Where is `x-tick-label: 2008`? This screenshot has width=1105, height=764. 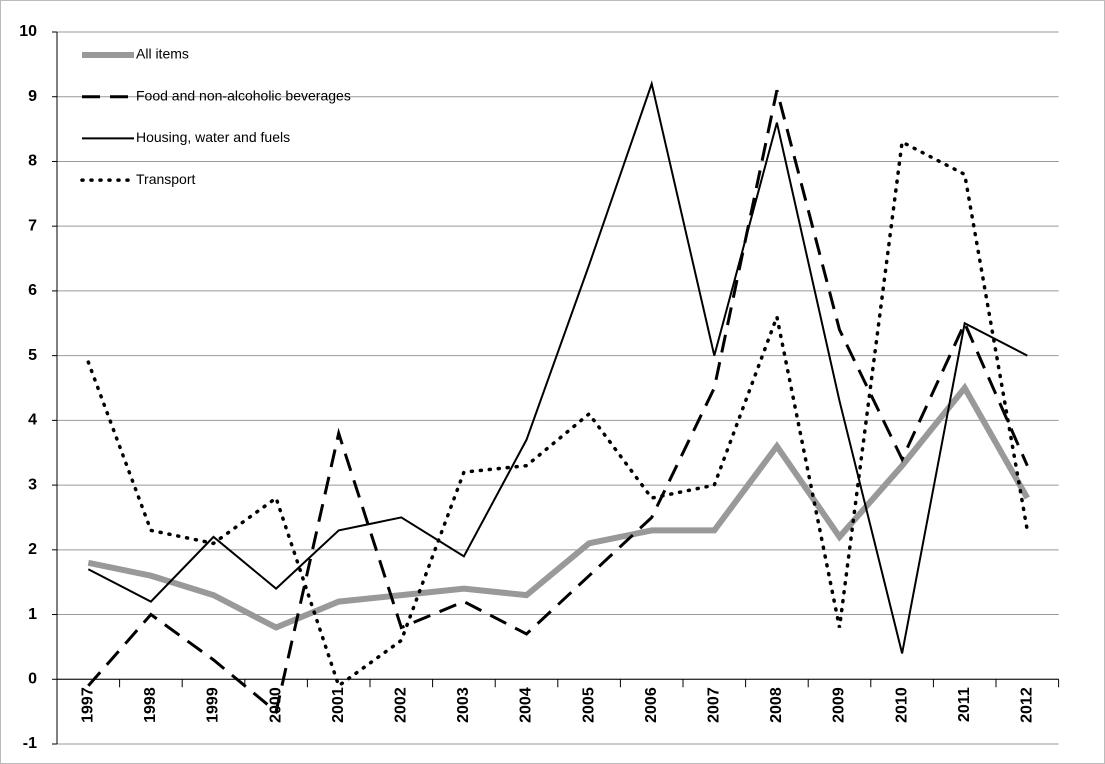 x-tick-label: 2008 is located at coordinates (776, 705).